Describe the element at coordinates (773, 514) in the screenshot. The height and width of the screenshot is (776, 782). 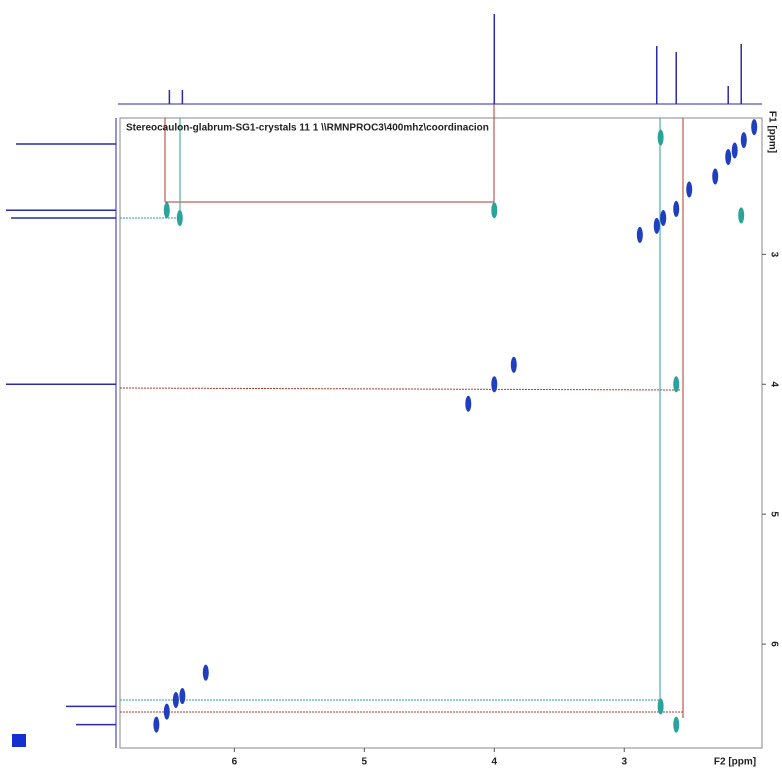
I see `y-tick-label: 5` at that location.